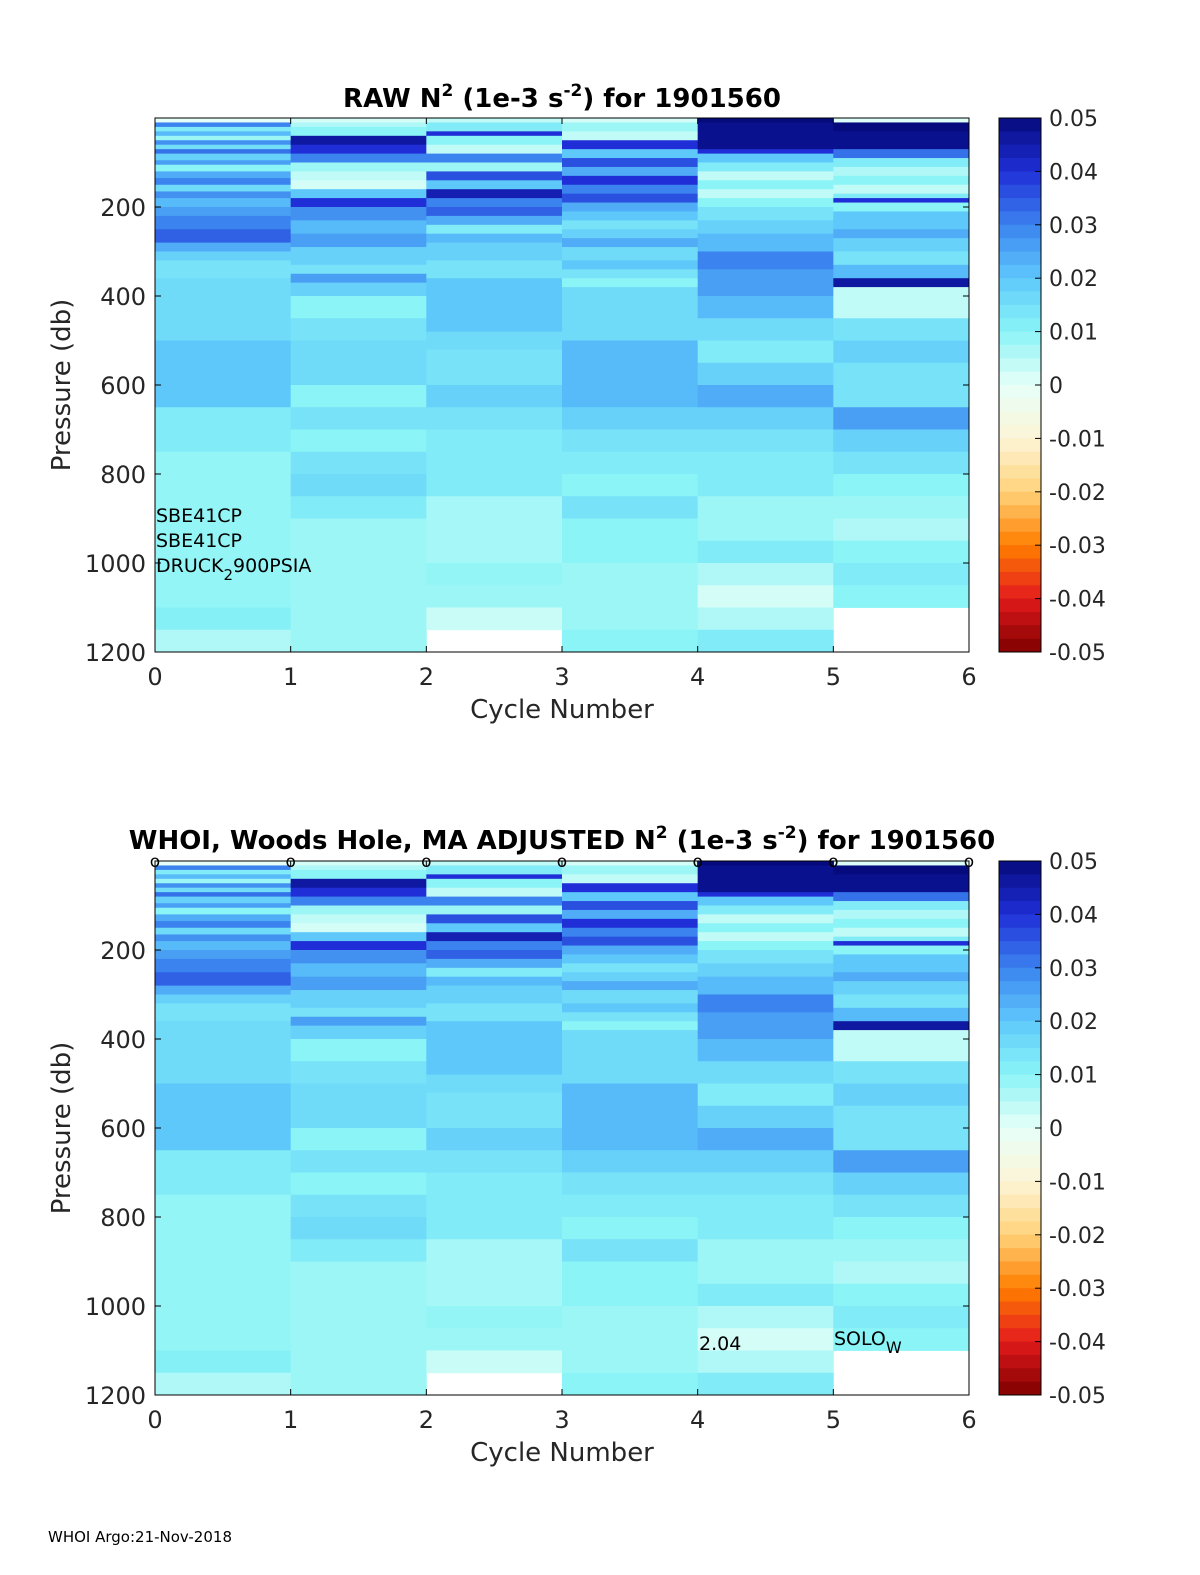  I want to click on y-tick-label: 1200, so click(115, 1396).